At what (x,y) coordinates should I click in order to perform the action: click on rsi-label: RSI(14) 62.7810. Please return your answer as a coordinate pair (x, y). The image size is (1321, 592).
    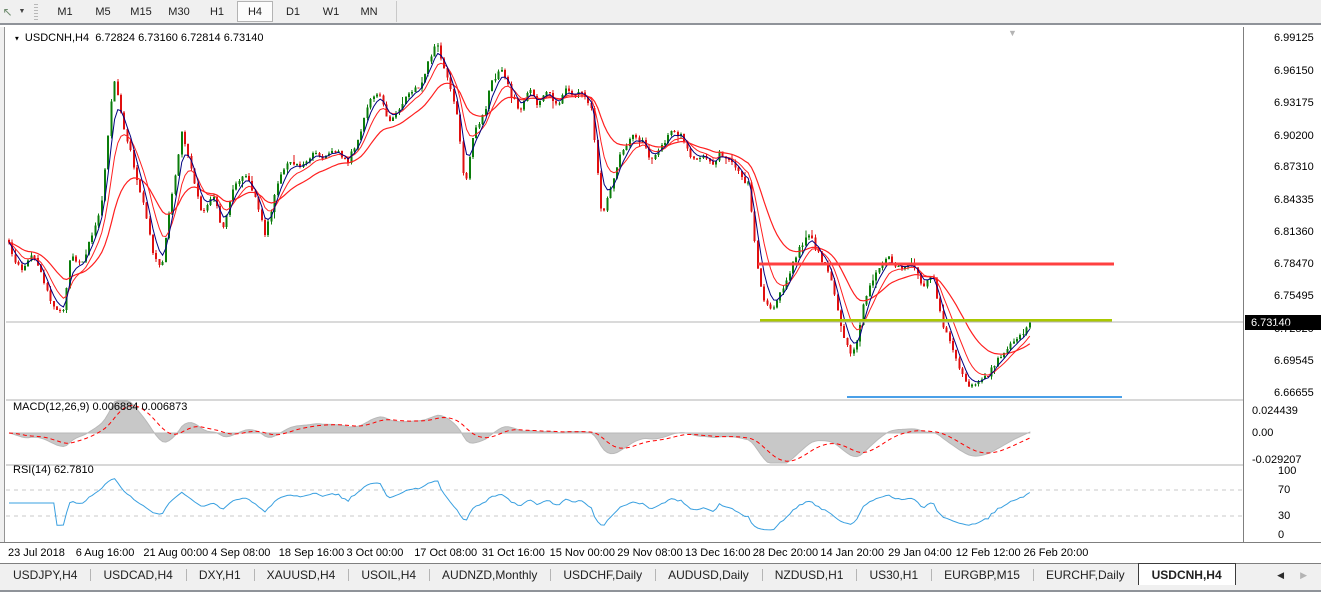
    Looking at the image, I should click on (53, 470).